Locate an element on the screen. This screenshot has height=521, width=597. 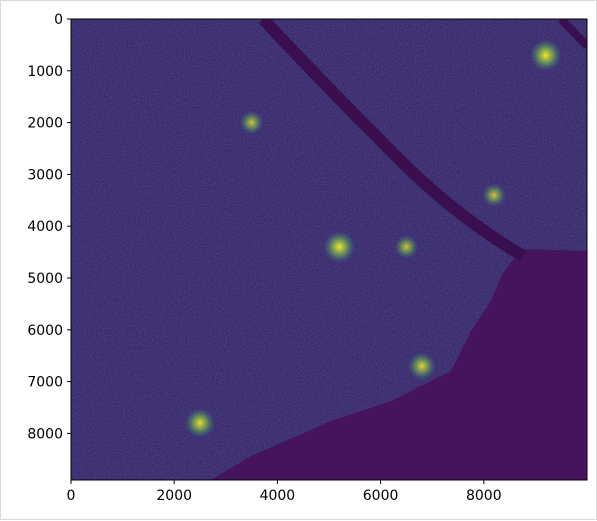
y-tick-label: 7000 is located at coordinates (45, 383).